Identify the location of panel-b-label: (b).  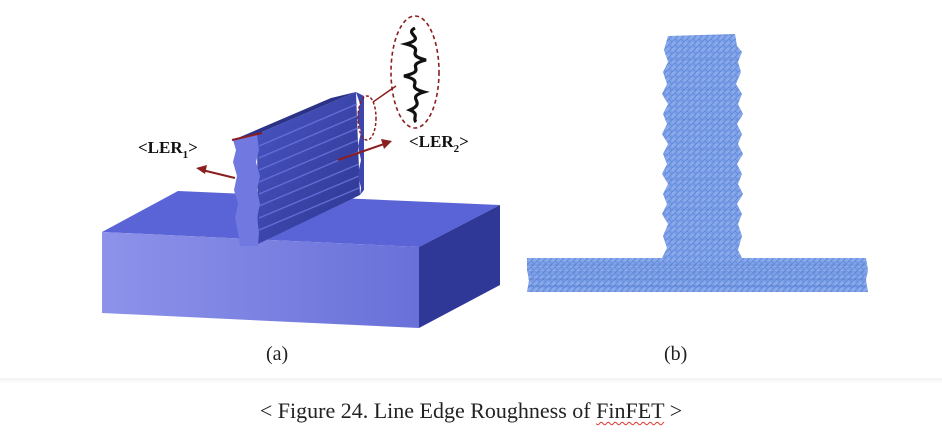
(676, 354).